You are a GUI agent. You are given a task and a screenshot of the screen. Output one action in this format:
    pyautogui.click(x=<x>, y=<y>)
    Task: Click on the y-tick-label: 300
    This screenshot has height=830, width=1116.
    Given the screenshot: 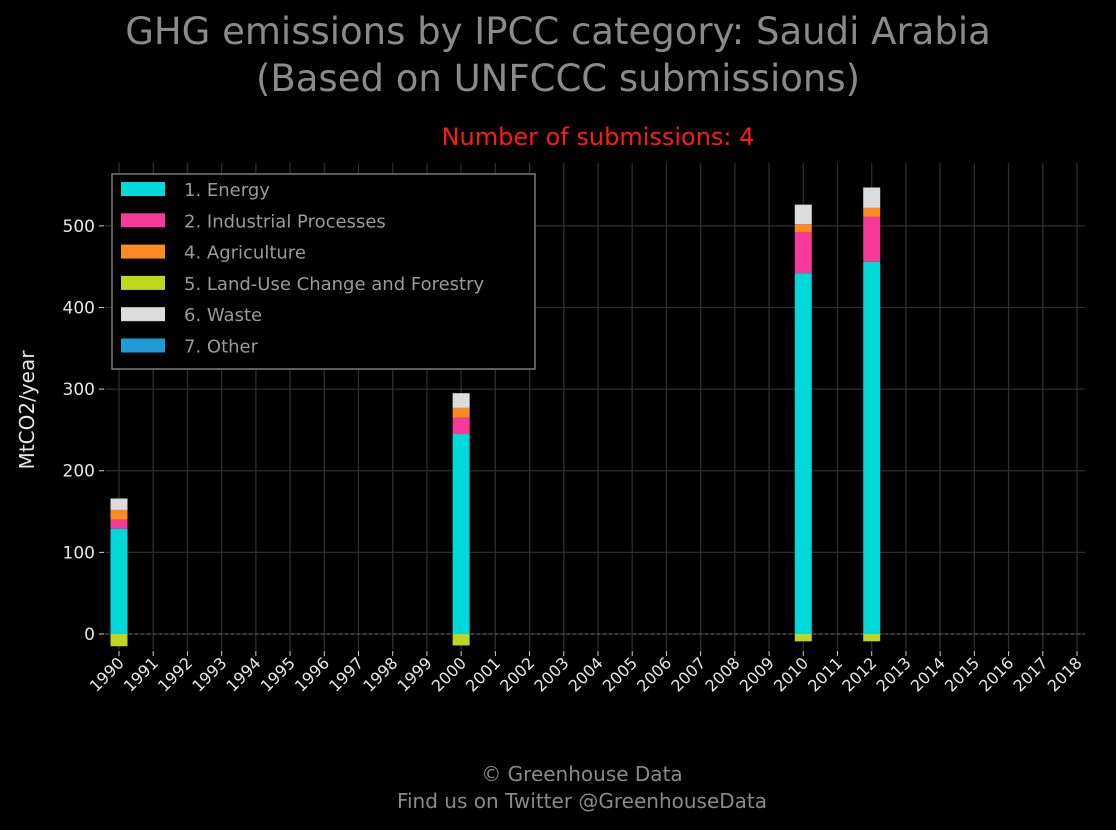 What is the action you would take?
    pyautogui.click(x=79, y=390)
    